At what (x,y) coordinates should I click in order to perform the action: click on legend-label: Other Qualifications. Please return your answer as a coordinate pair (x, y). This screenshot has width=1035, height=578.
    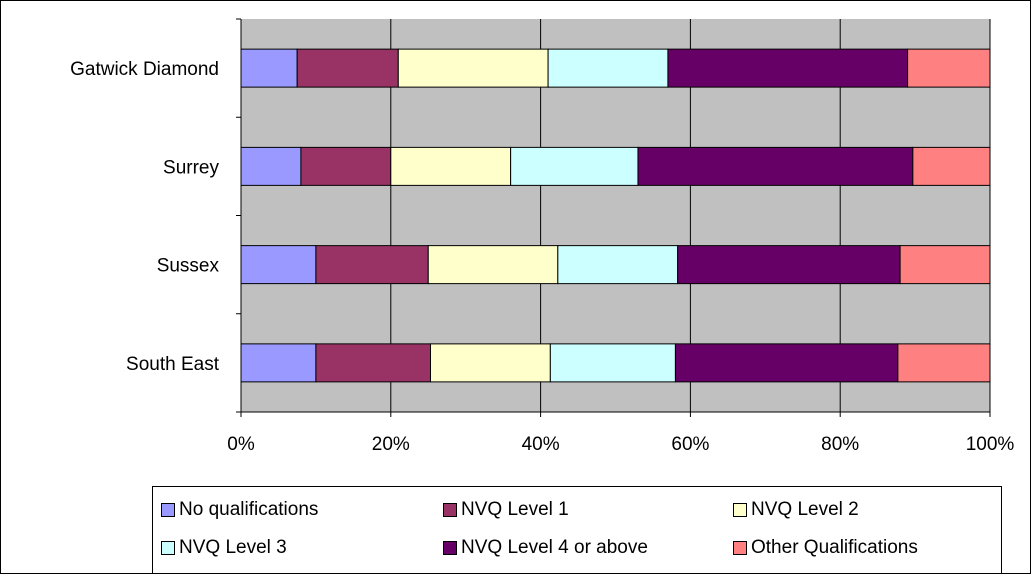
    Looking at the image, I should click on (834, 547).